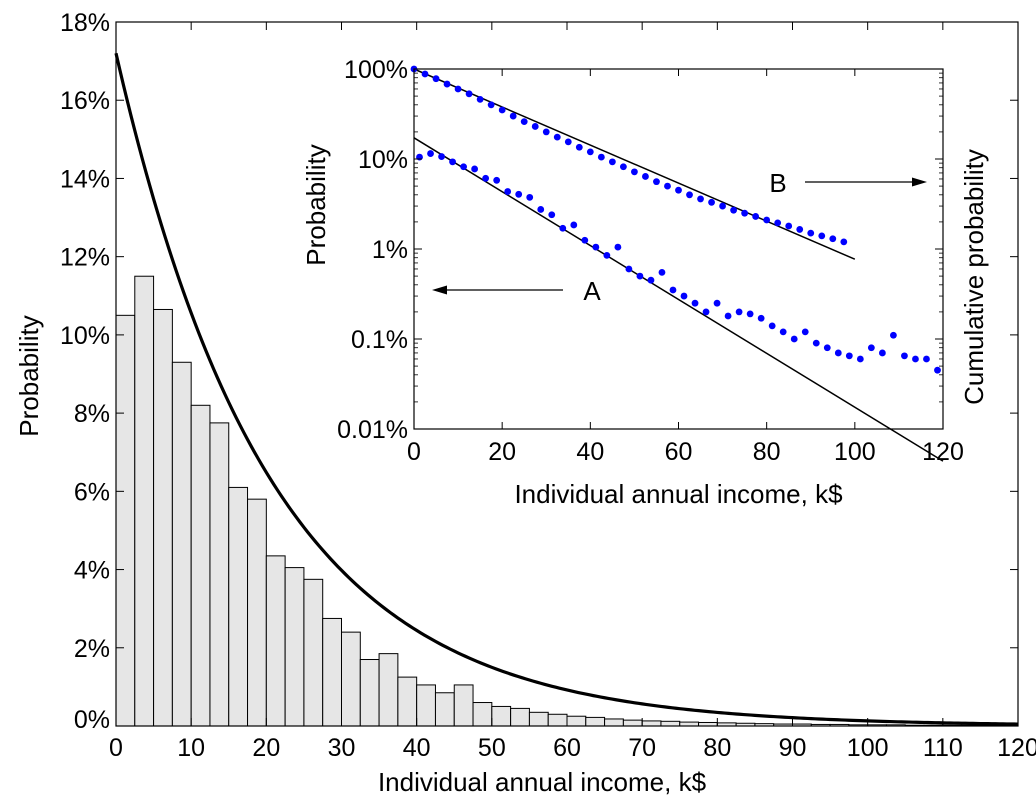 This screenshot has width=1036, height=799. Describe the element at coordinates (974, 277) in the screenshot. I see `inset-y-axis-label-right: Cumulative probability` at that location.